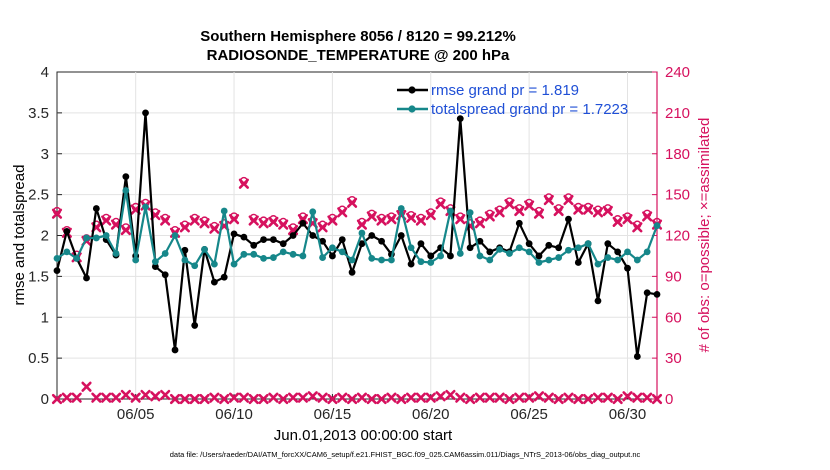  What do you see at coordinates (38, 358) in the screenshot?
I see `y-tick-label: 0.5` at bounding box center [38, 358].